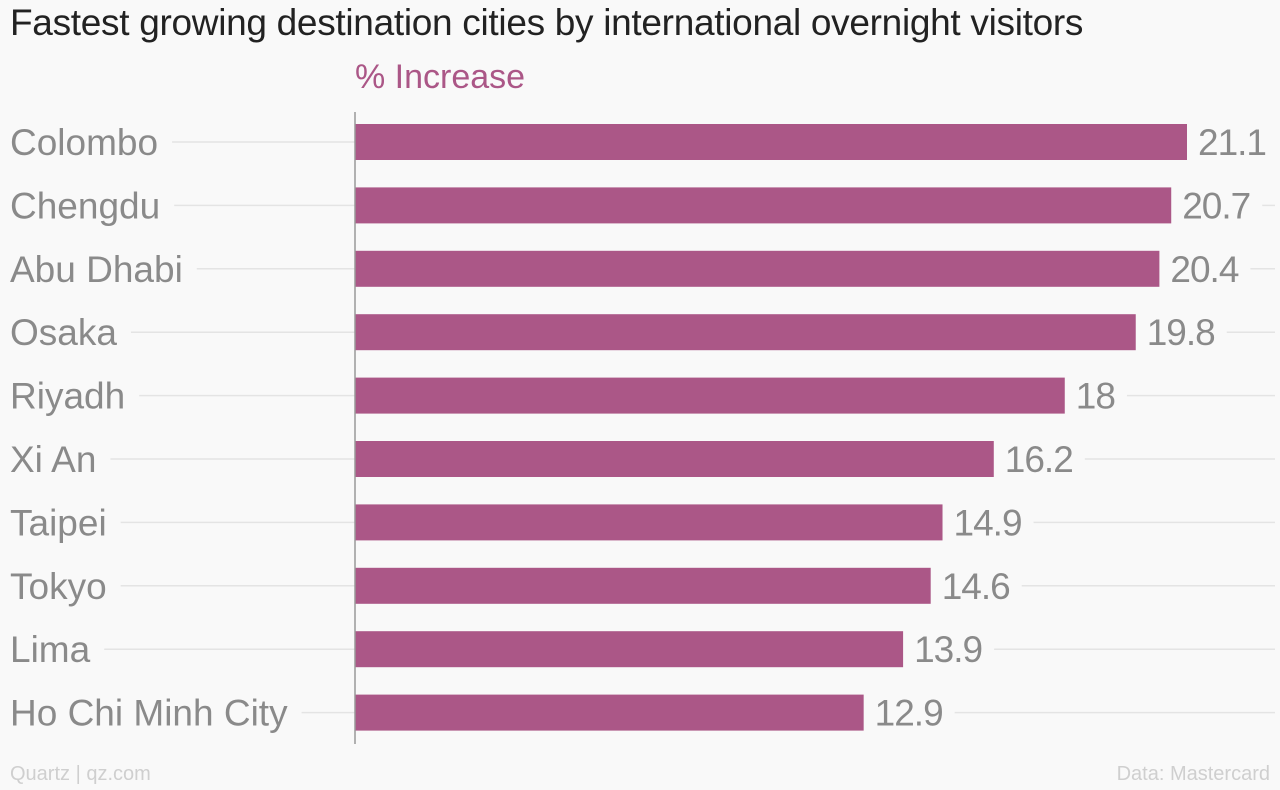 The image size is (1280, 790). What do you see at coordinates (80, 774) in the screenshot?
I see `footer-source-left: Quartz | qz.com` at bounding box center [80, 774].